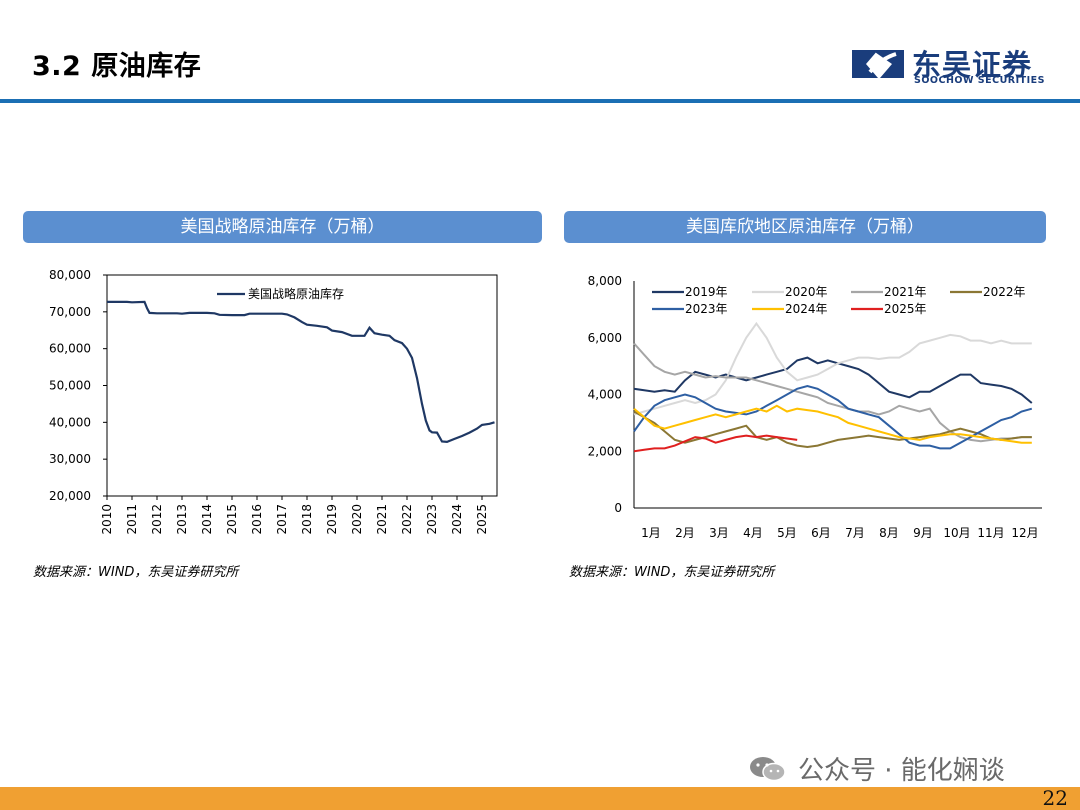 This screenshot has height=810, width=1080. What do you see at coordinates (1004, 292) in the screenshot?
I see `legend-label: 2022年` at bounding box center [1004, 292].